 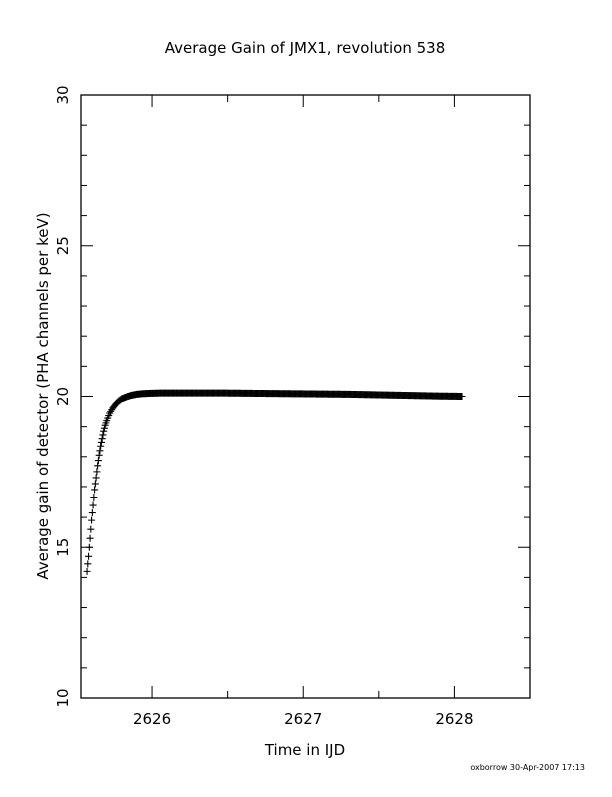 I want to click on chart-title: Average Gain of JMX1, revolution 538, so click(x=305, y=48).